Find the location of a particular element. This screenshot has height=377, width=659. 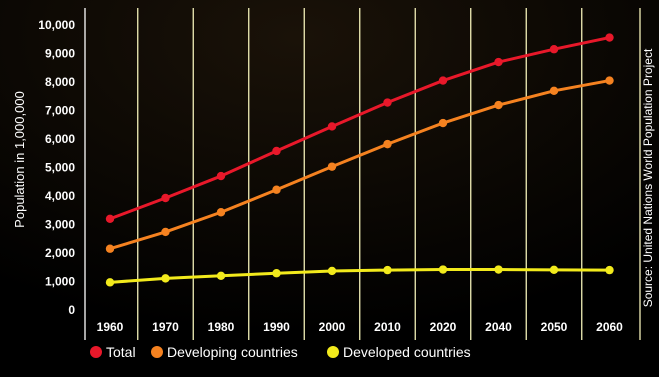

y-tick-label: 5,000 is located at coordinates (60, 168).